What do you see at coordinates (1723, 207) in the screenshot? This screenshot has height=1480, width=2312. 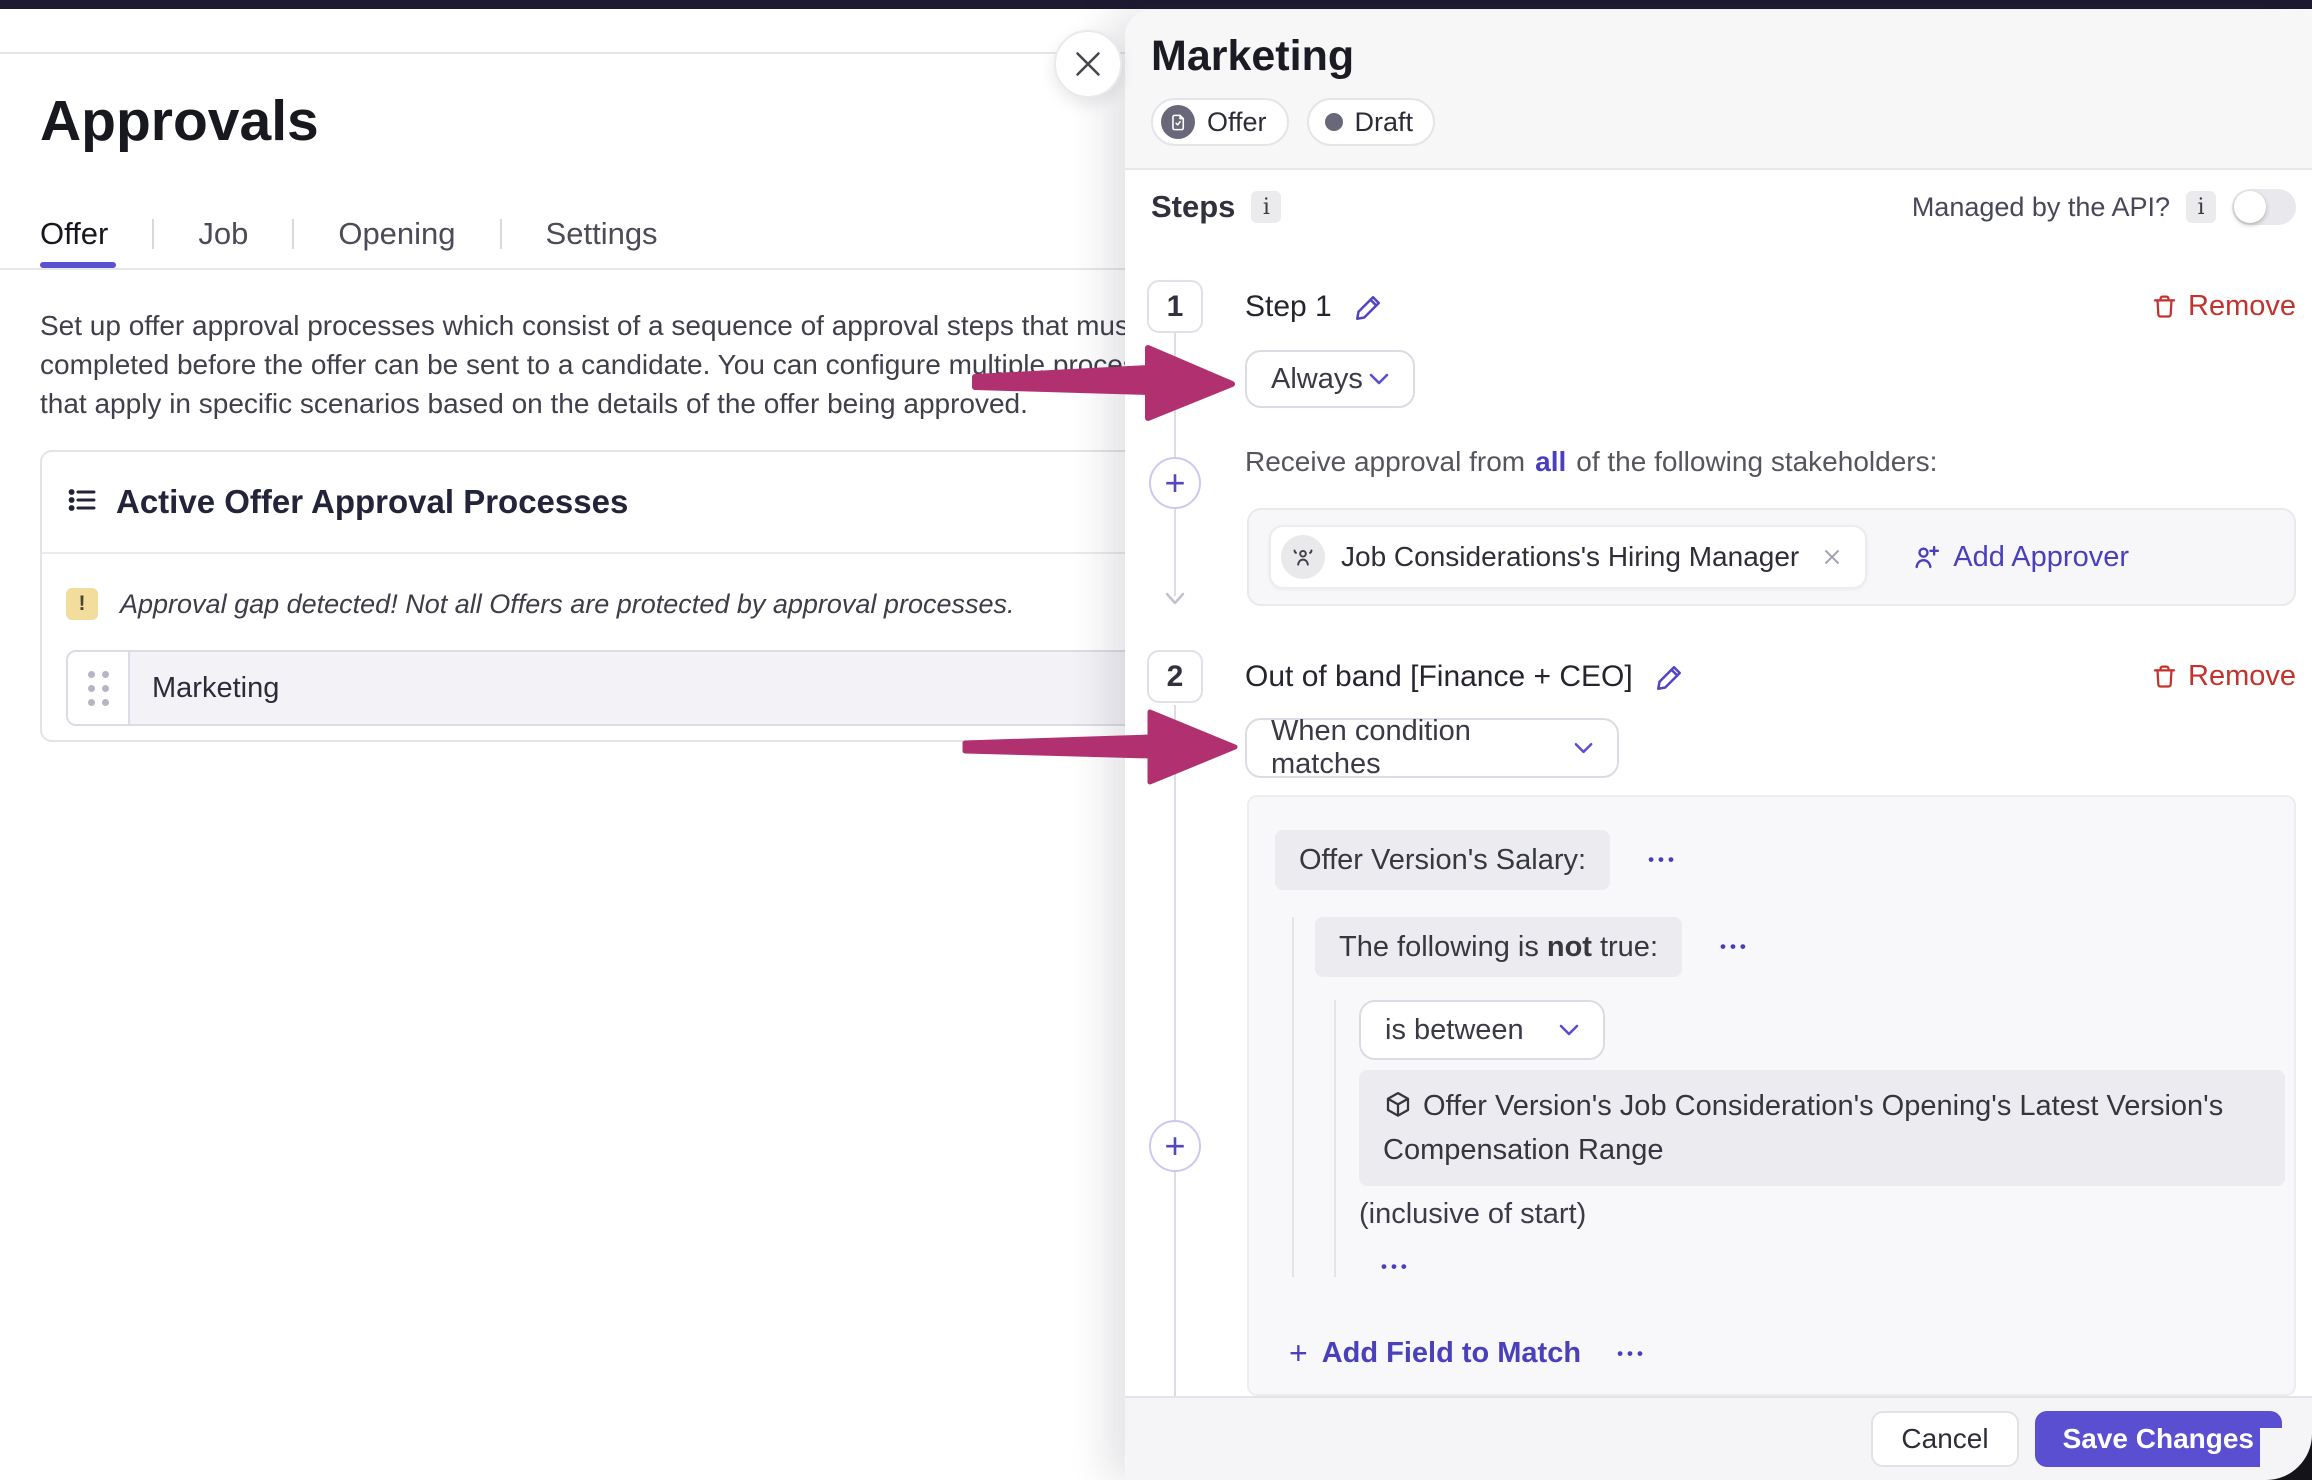 I see `steps-header-row: Steps i Managed by the API? i` at bounding box center [1723, 207].